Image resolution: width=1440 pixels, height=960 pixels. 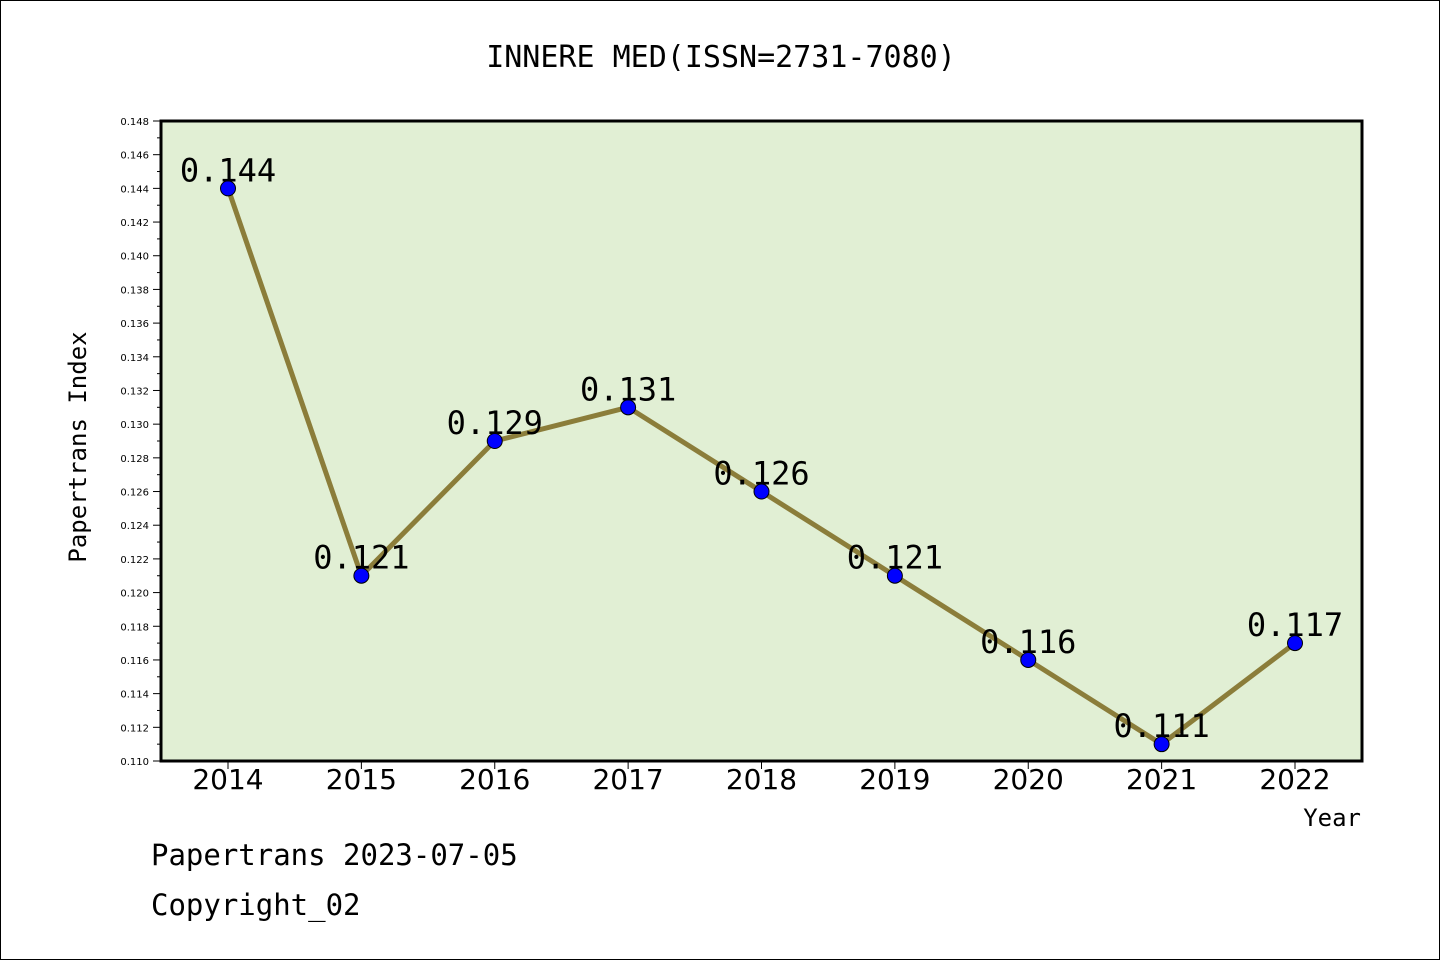 What do you see at coordinates (361, 779) in the screenshot?
I see `x-tick-label: 2015` at bounding box center [361, 779].